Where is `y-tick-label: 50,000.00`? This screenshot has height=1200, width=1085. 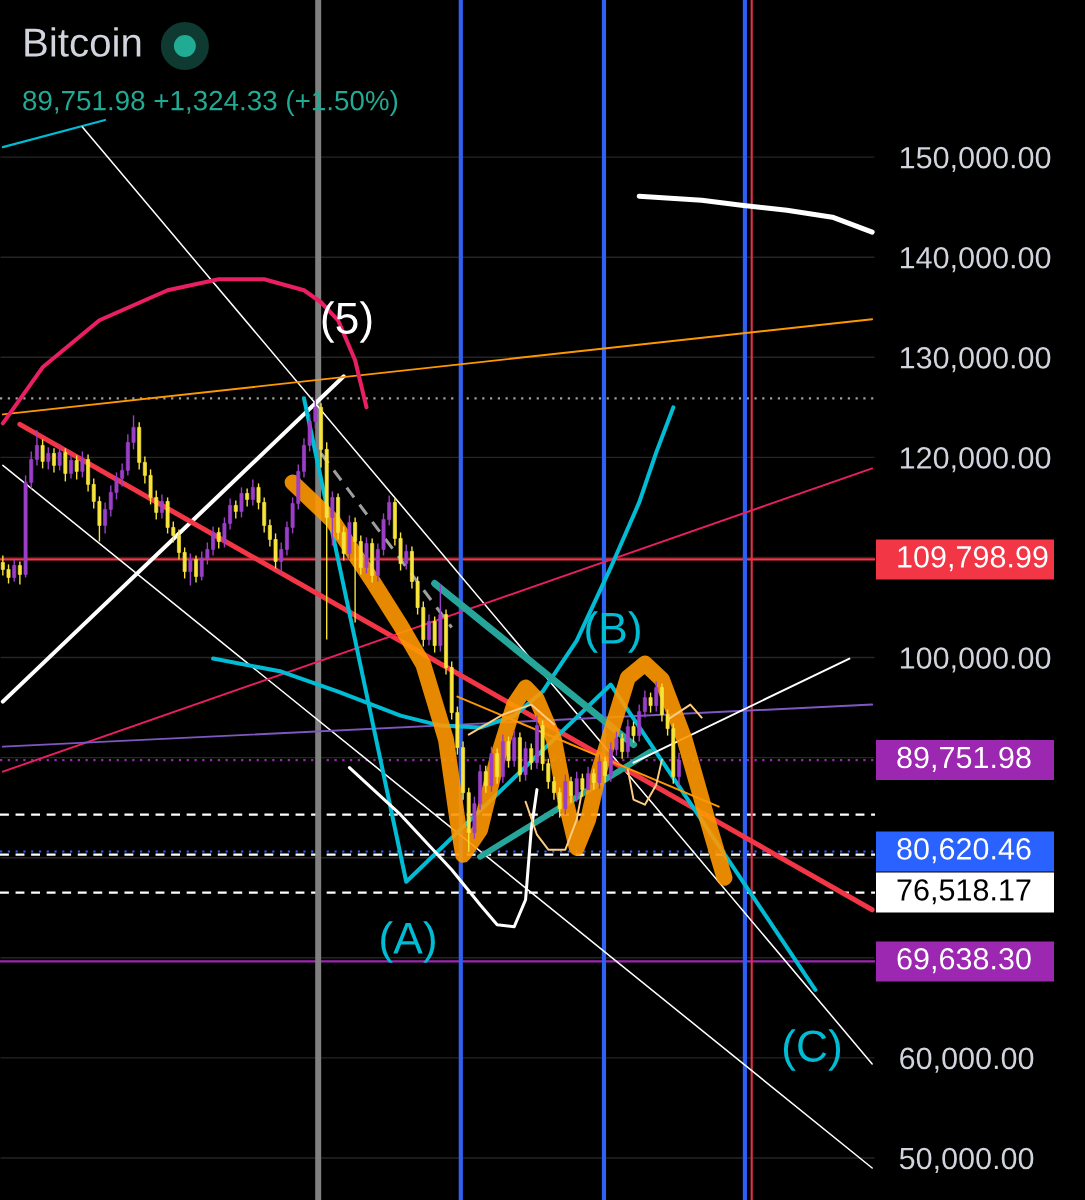 y-tick-label: 50,000.00 is located at coordinates (966, 1160).